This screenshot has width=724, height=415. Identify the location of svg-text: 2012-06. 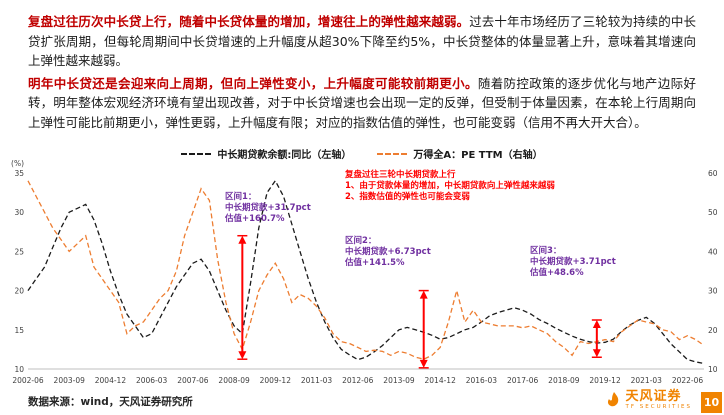
(358, 380).